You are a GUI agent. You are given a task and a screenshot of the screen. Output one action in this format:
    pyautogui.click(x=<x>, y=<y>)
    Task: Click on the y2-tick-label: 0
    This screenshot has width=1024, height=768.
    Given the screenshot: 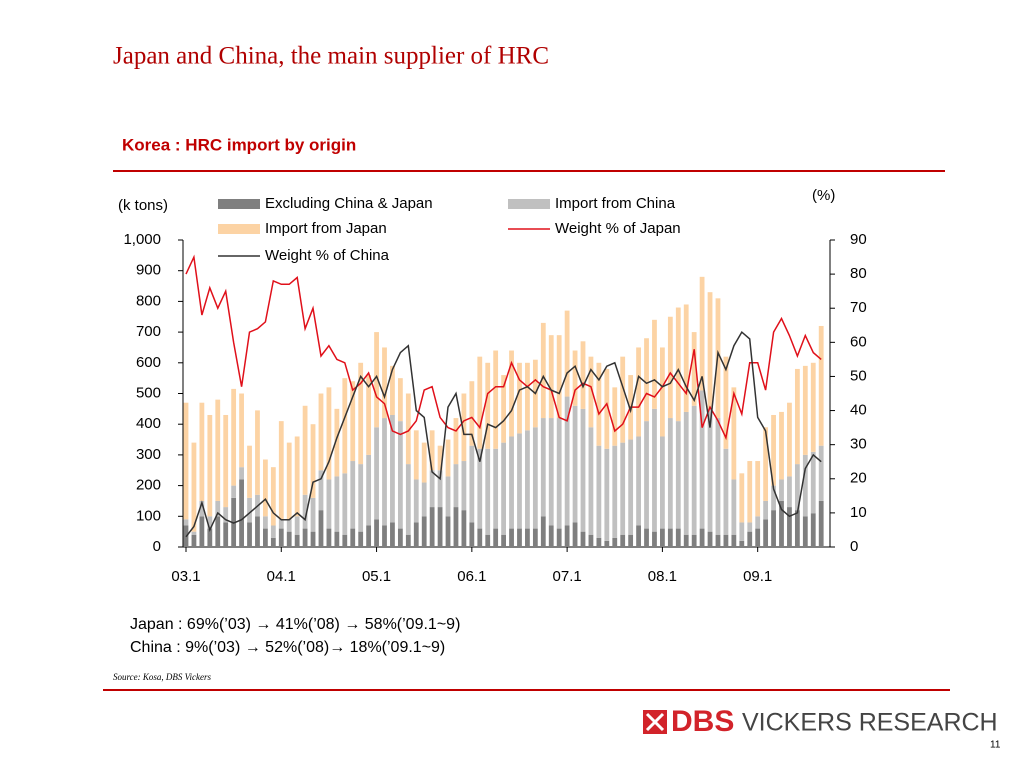 What is the action you would take?
    pyautogui.click(x=854, y=546)
    